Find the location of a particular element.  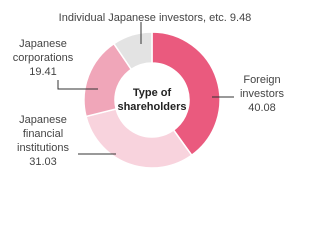

slice-label: Individual Japanese investors, etc. 9.48 is located at coordinates (155, 18).